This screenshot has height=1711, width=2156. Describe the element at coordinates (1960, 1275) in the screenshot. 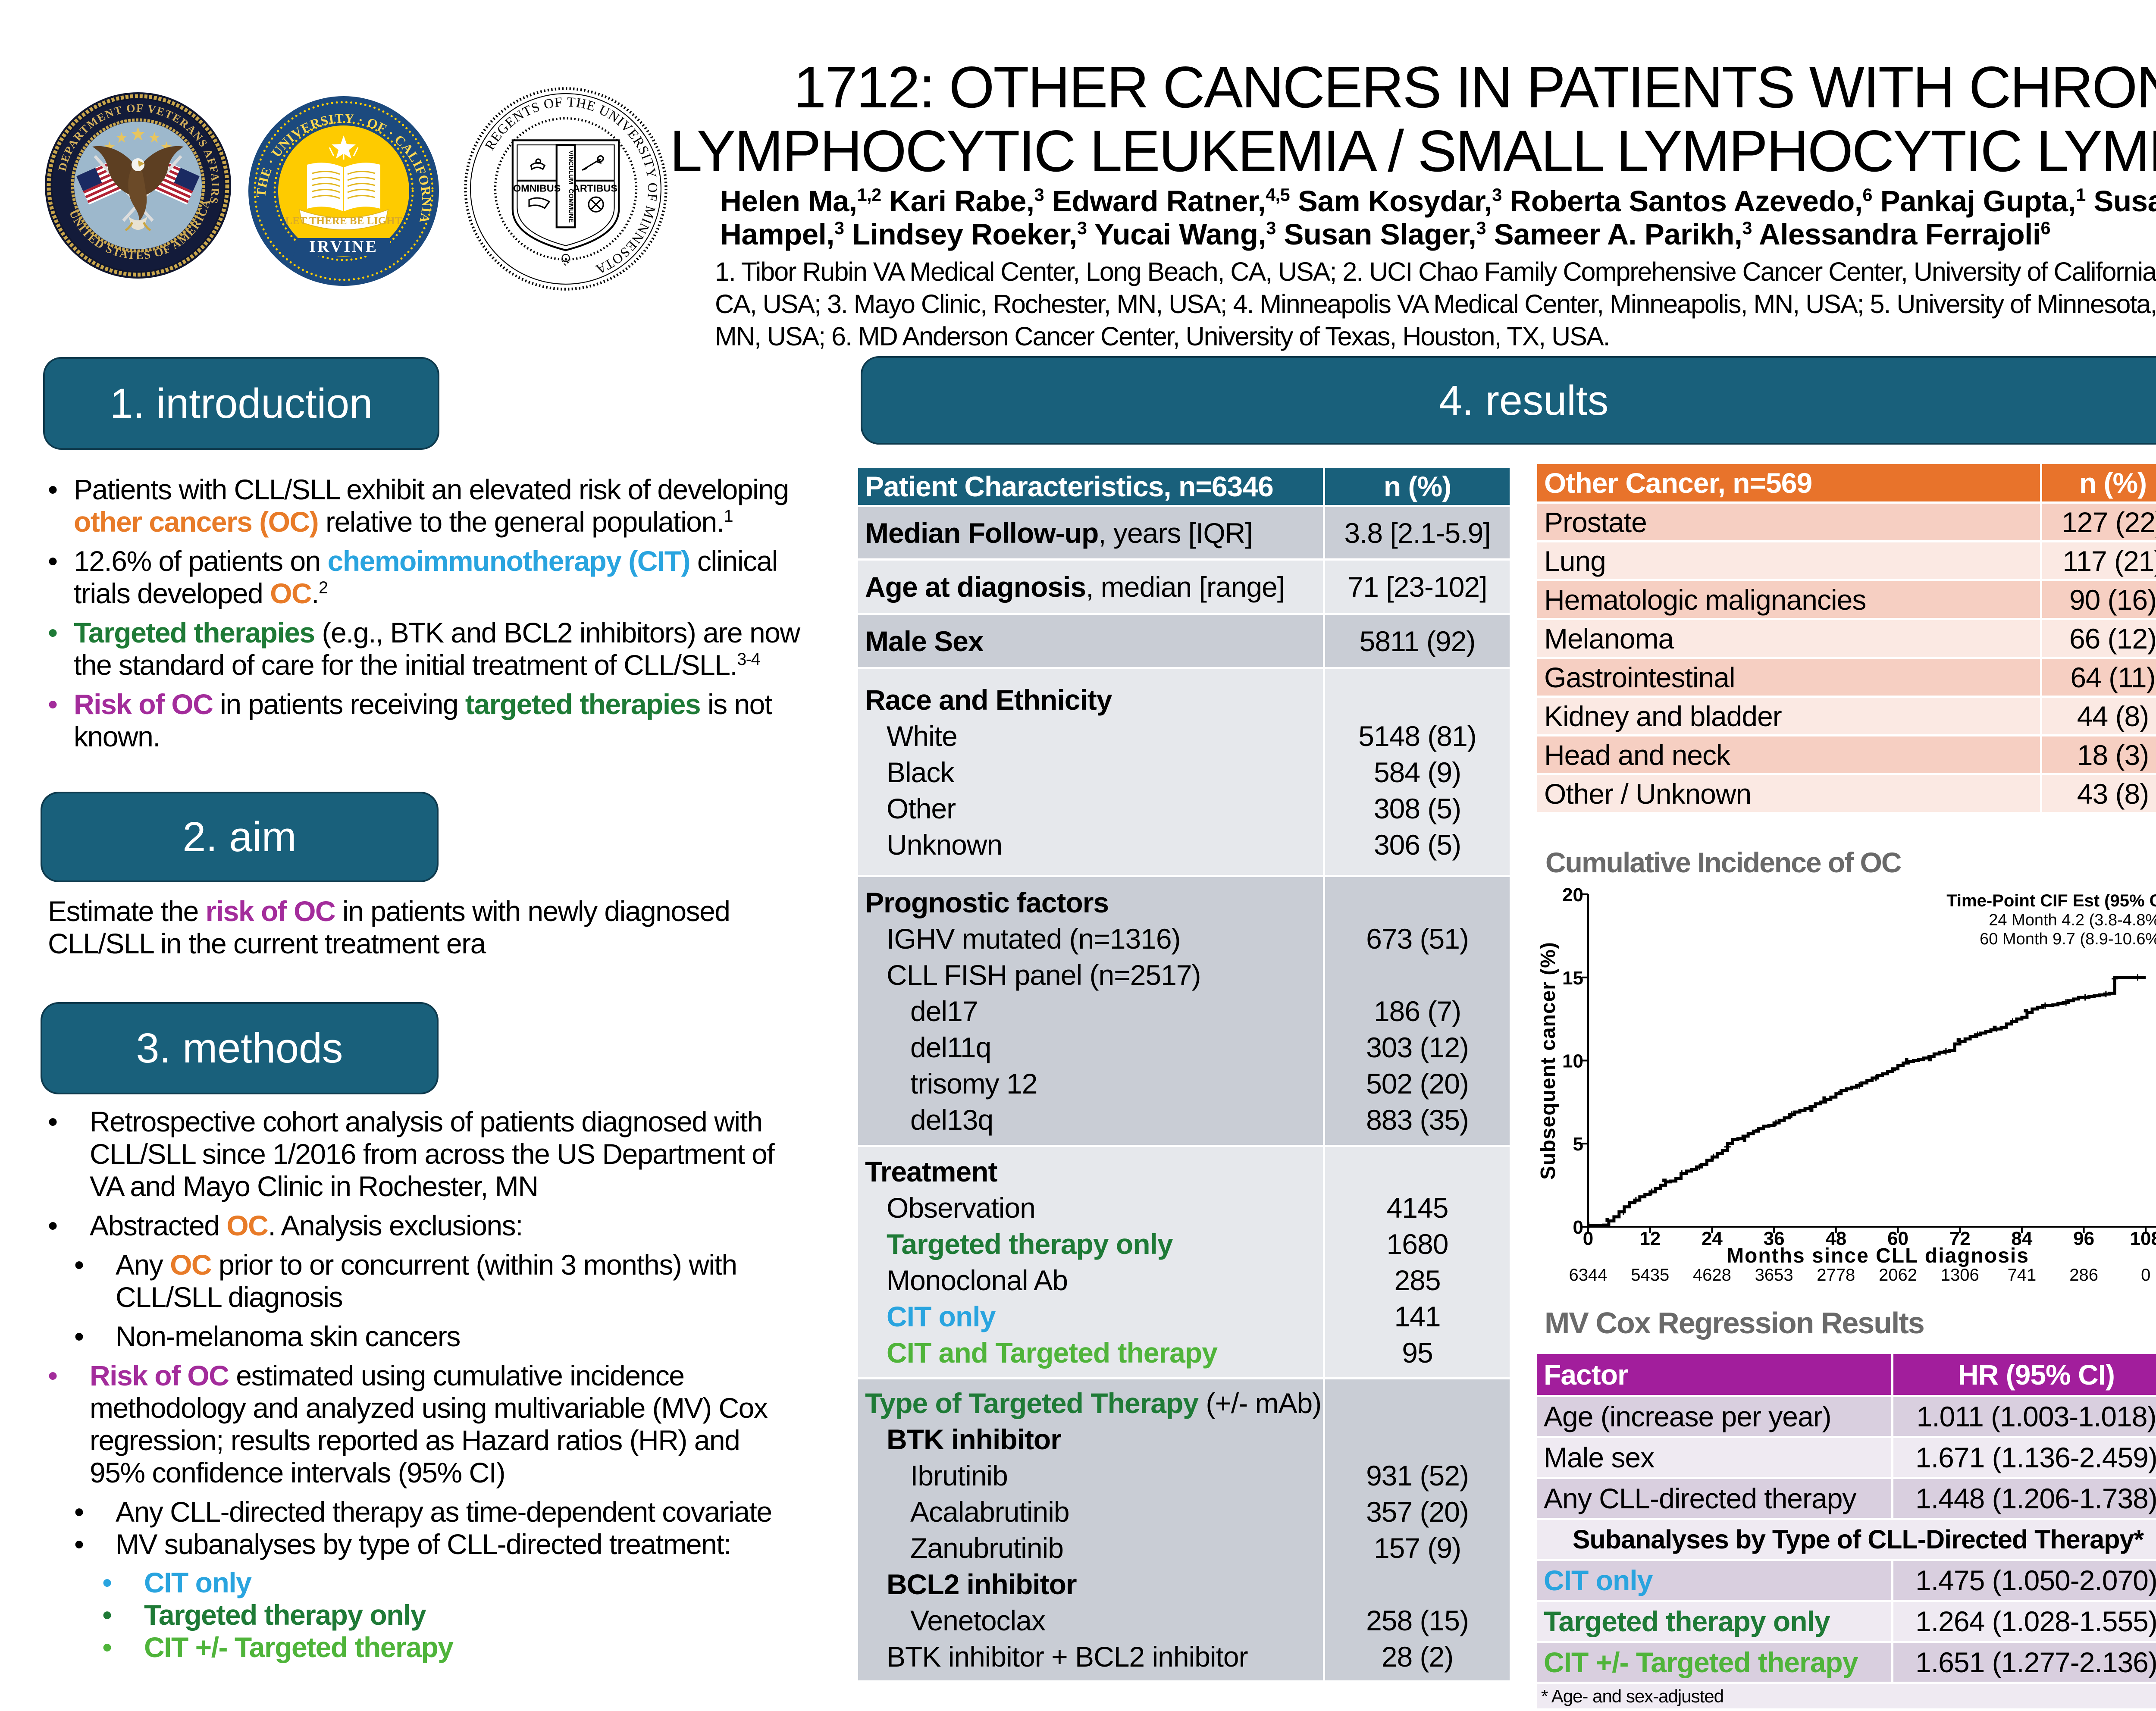

I see `svg-text: 1306` at that location.